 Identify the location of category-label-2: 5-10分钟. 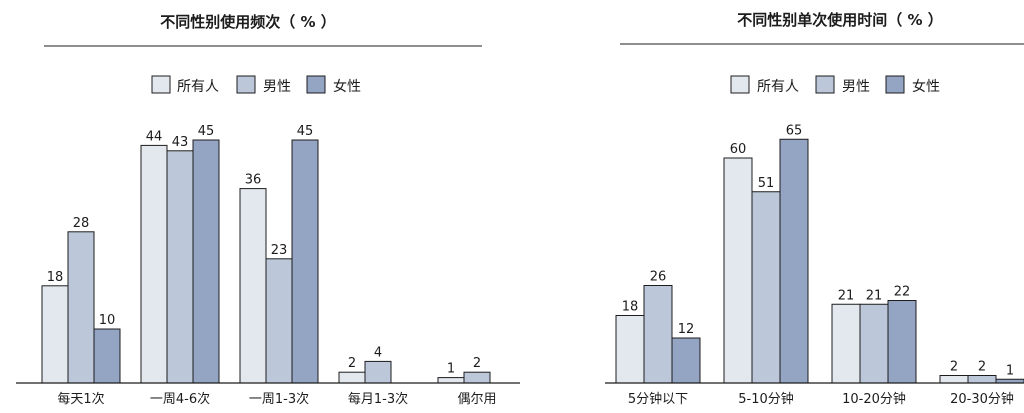
(766, 399).